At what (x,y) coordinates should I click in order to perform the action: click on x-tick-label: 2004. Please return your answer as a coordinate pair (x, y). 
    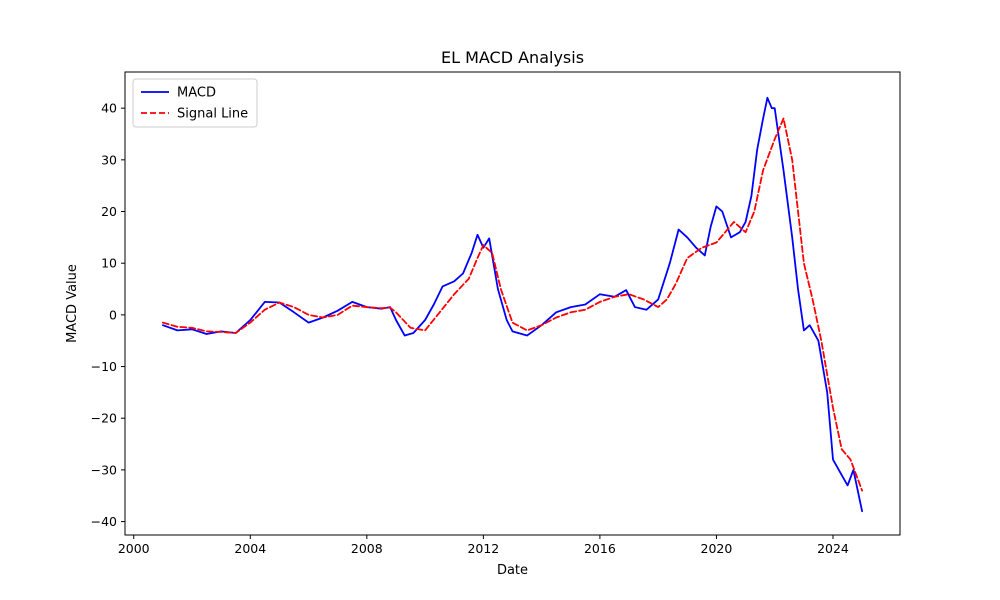
    Looking at the image, I should click on (250, 548).